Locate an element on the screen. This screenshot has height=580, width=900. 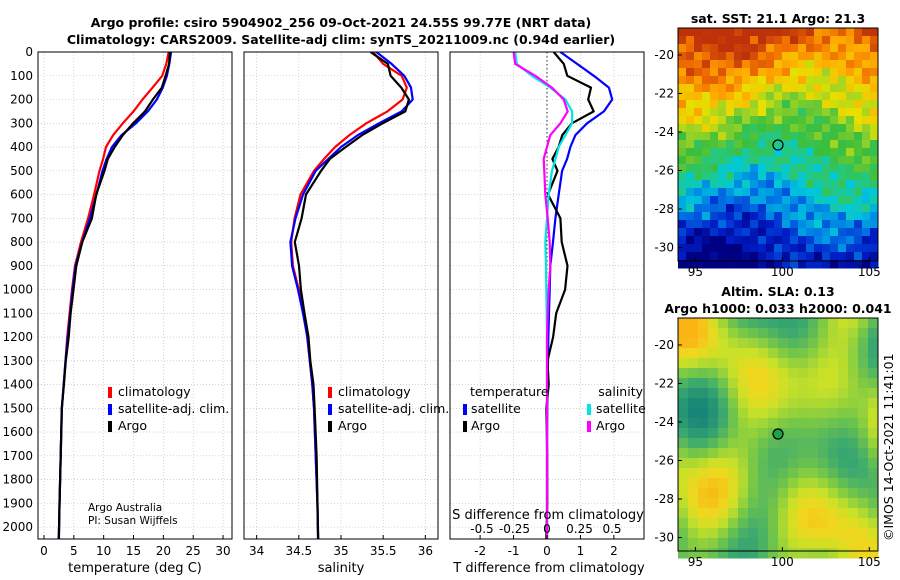
lat-tick-label: -26 is located at coordinates (664, 460).